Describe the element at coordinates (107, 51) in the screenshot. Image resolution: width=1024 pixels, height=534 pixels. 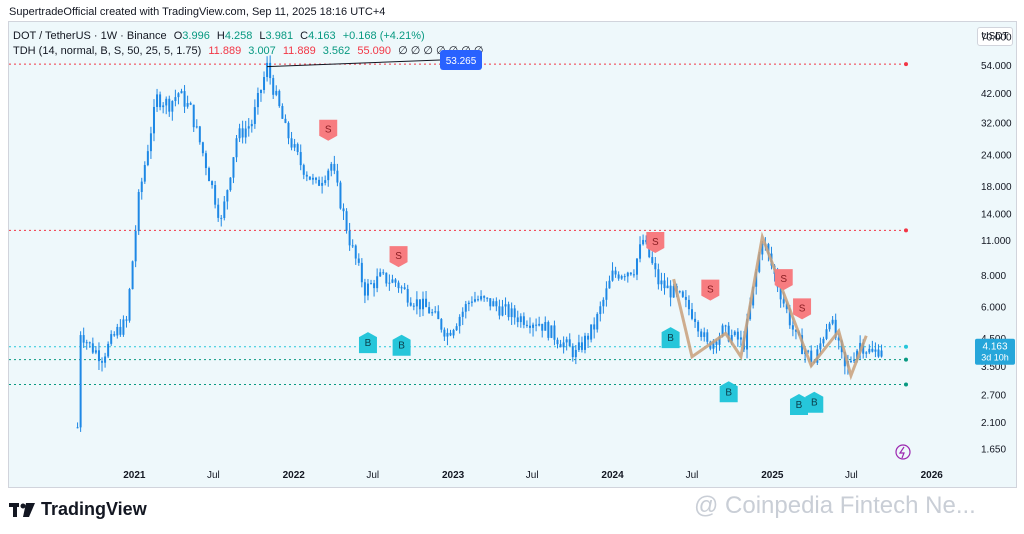
I see `indicator-name: TDH (14, normal, B, S, 50, 25, 5, 1.75)` at that location.